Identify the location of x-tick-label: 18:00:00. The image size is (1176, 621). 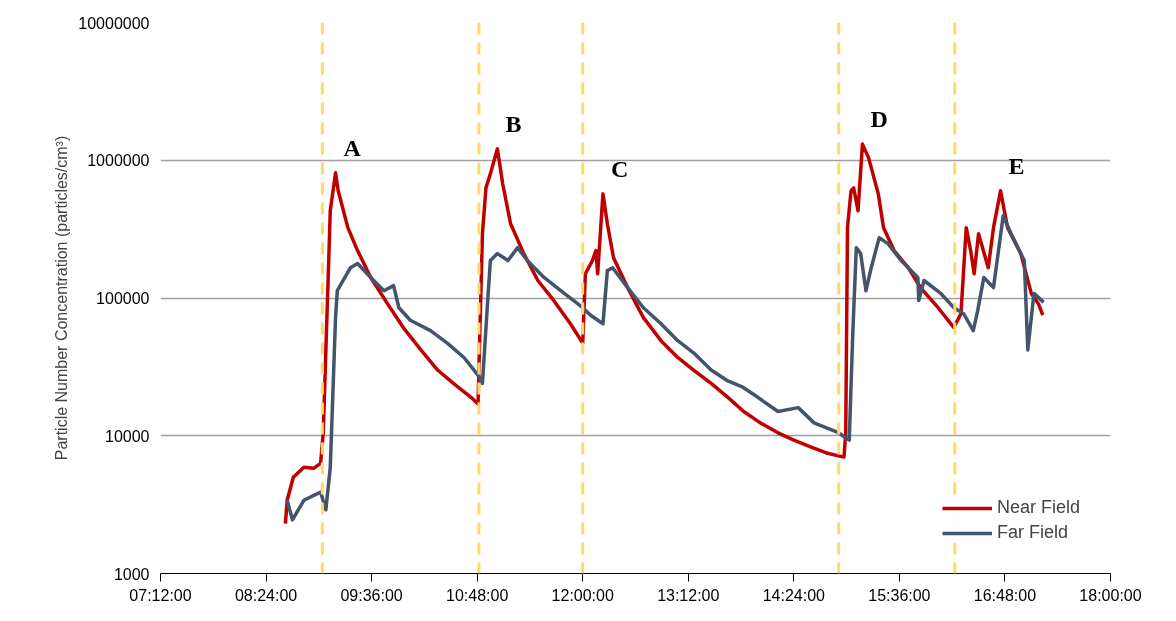
(1110, 595).